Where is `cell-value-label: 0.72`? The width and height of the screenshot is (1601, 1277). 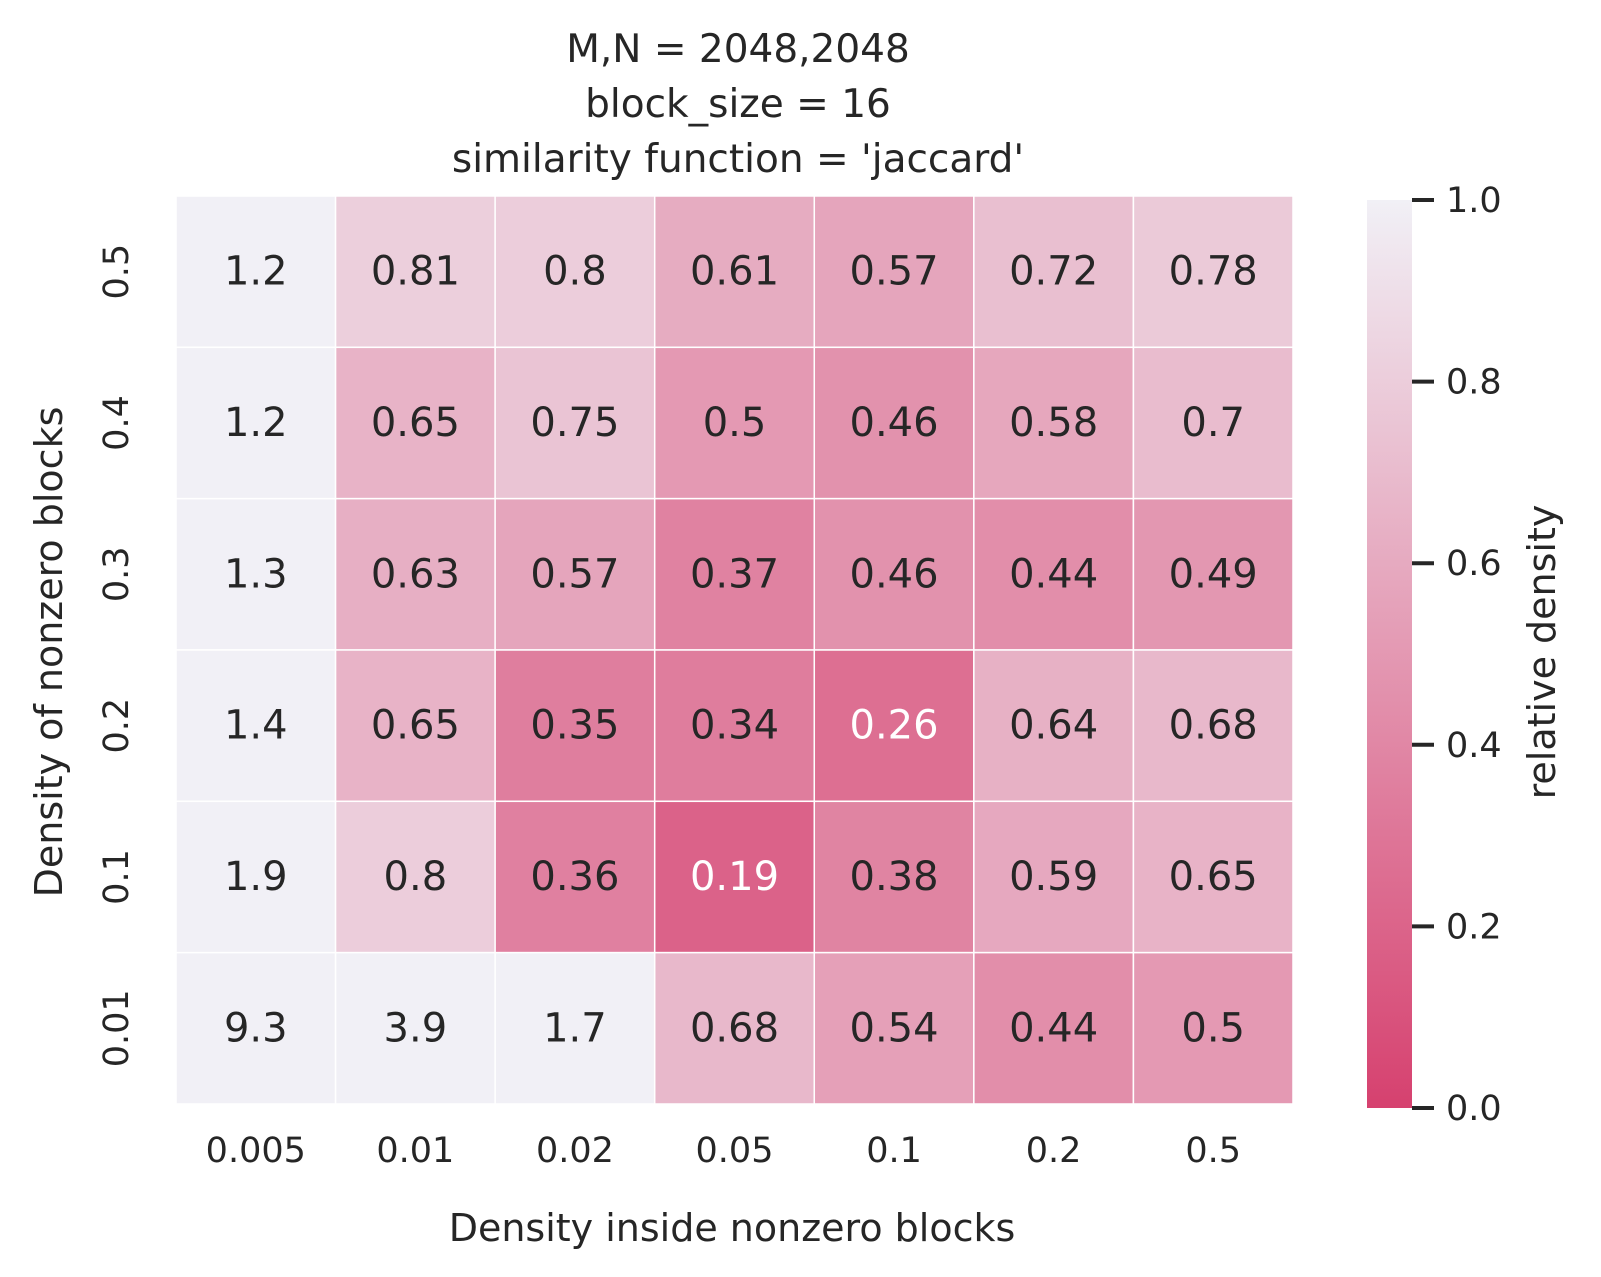 cell-value-label: 0.72 is located at coordinates (1053, 272).